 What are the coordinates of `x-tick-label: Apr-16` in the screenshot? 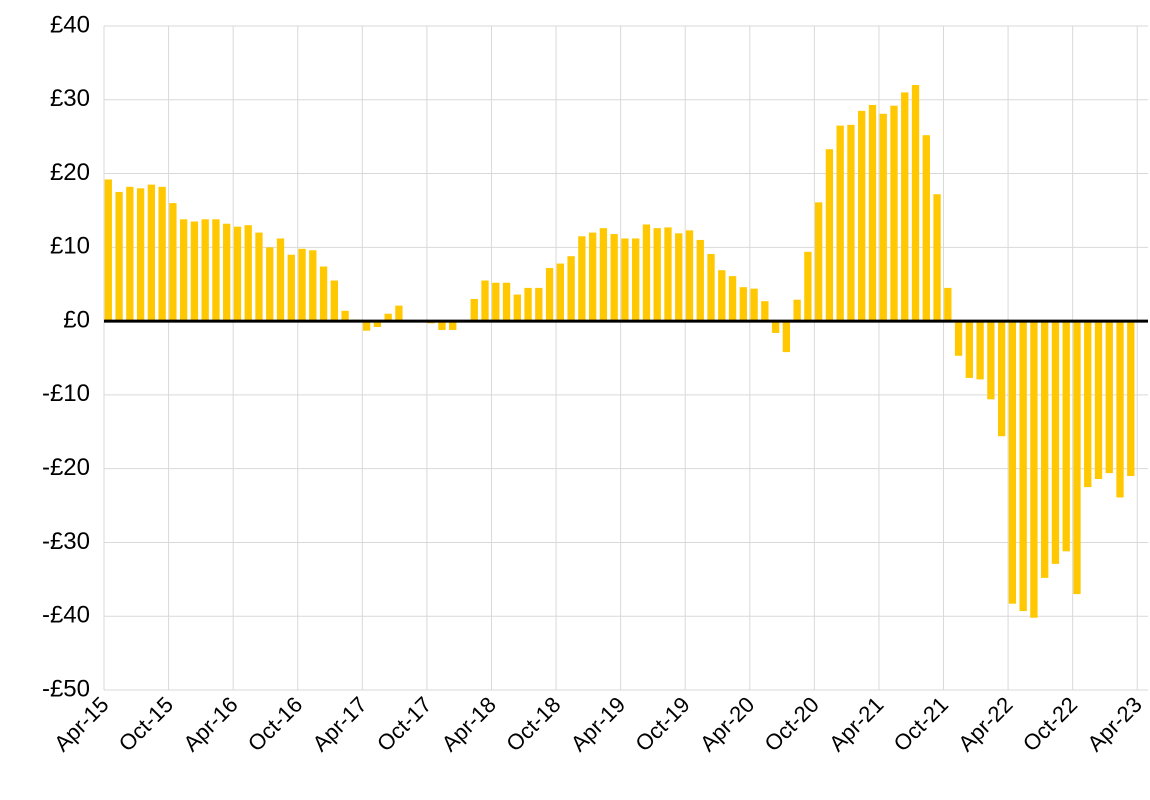 It's located at (210, 724).